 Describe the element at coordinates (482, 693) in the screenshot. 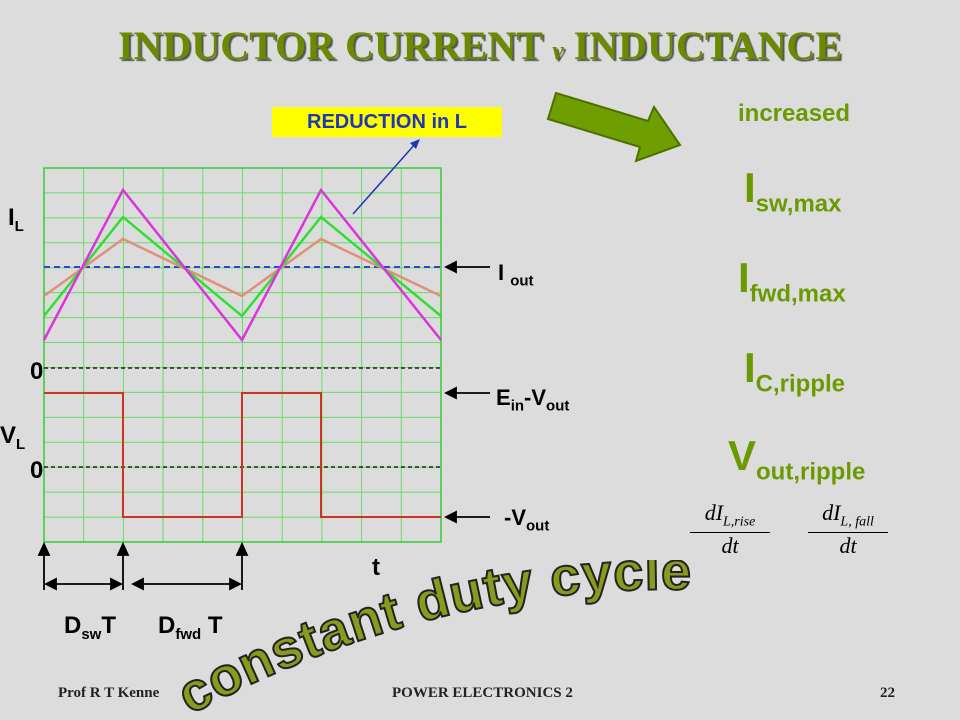

I see `footer-course: POWER ELECTRONICS 2` at that location.